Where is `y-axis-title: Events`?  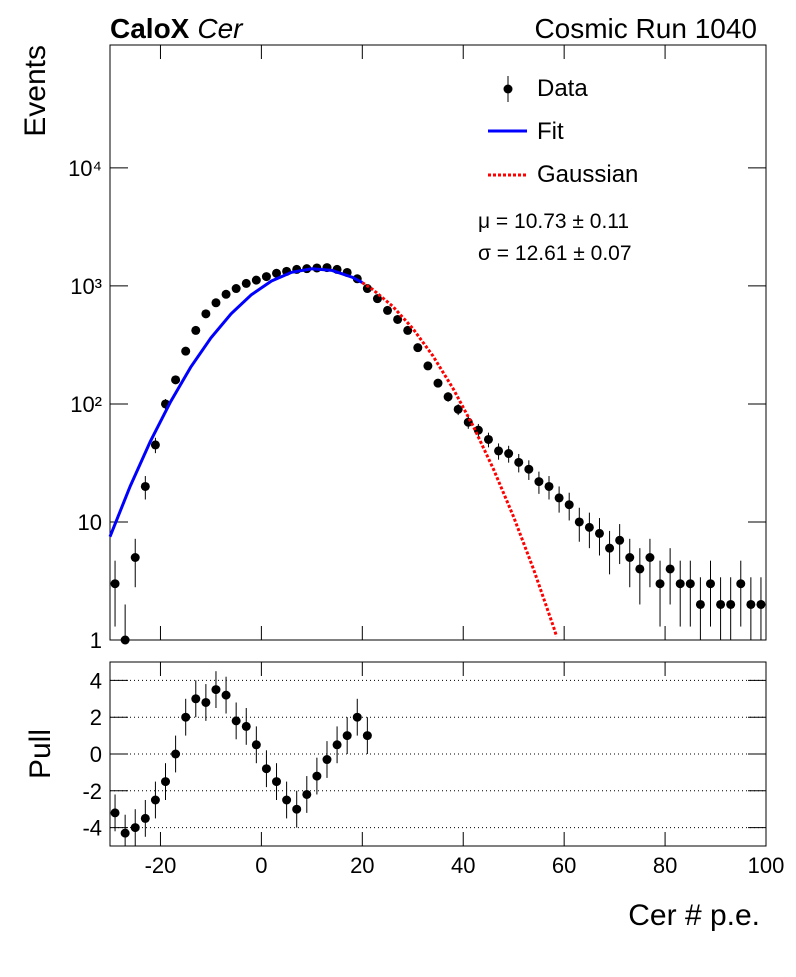
y-axis-title: Events is located at coordinates (35, 91).